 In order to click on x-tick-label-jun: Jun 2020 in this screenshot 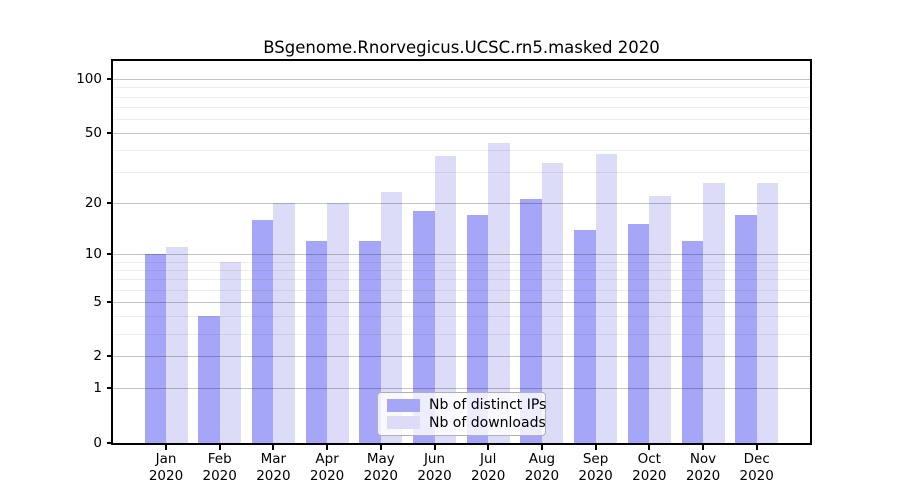, I will do `click(435, 468)`.